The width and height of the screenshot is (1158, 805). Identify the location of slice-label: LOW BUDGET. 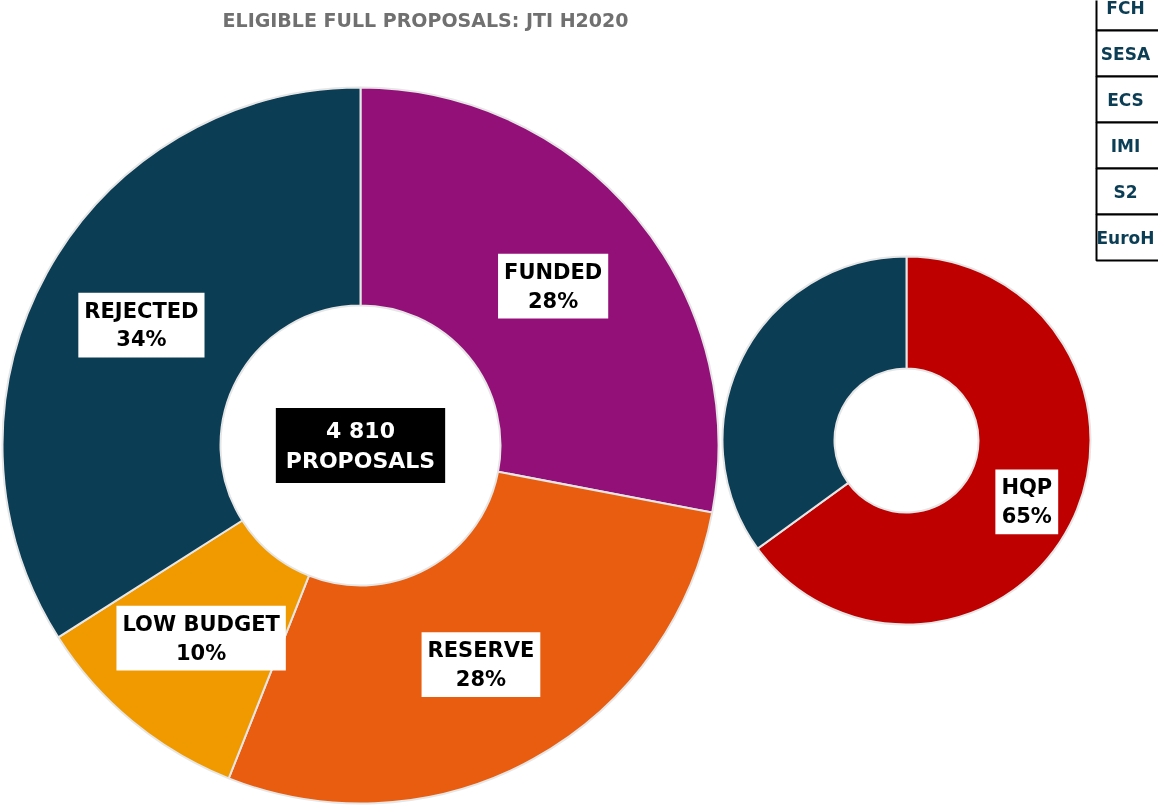
(201, 623).